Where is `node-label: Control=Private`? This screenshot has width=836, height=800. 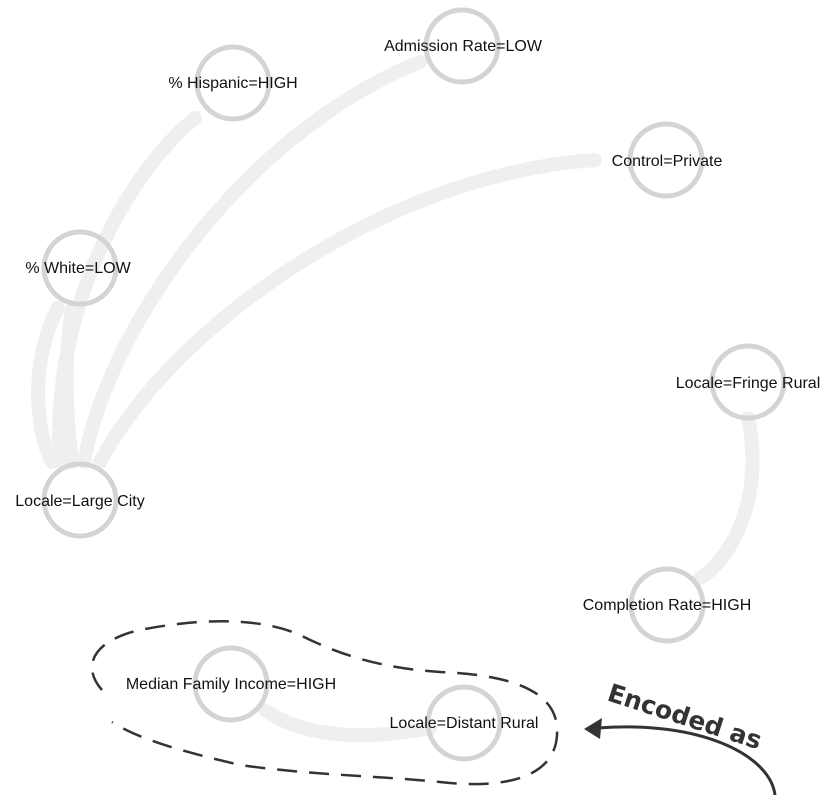 node-label: Control=Private is located at coordinates (667, 161).